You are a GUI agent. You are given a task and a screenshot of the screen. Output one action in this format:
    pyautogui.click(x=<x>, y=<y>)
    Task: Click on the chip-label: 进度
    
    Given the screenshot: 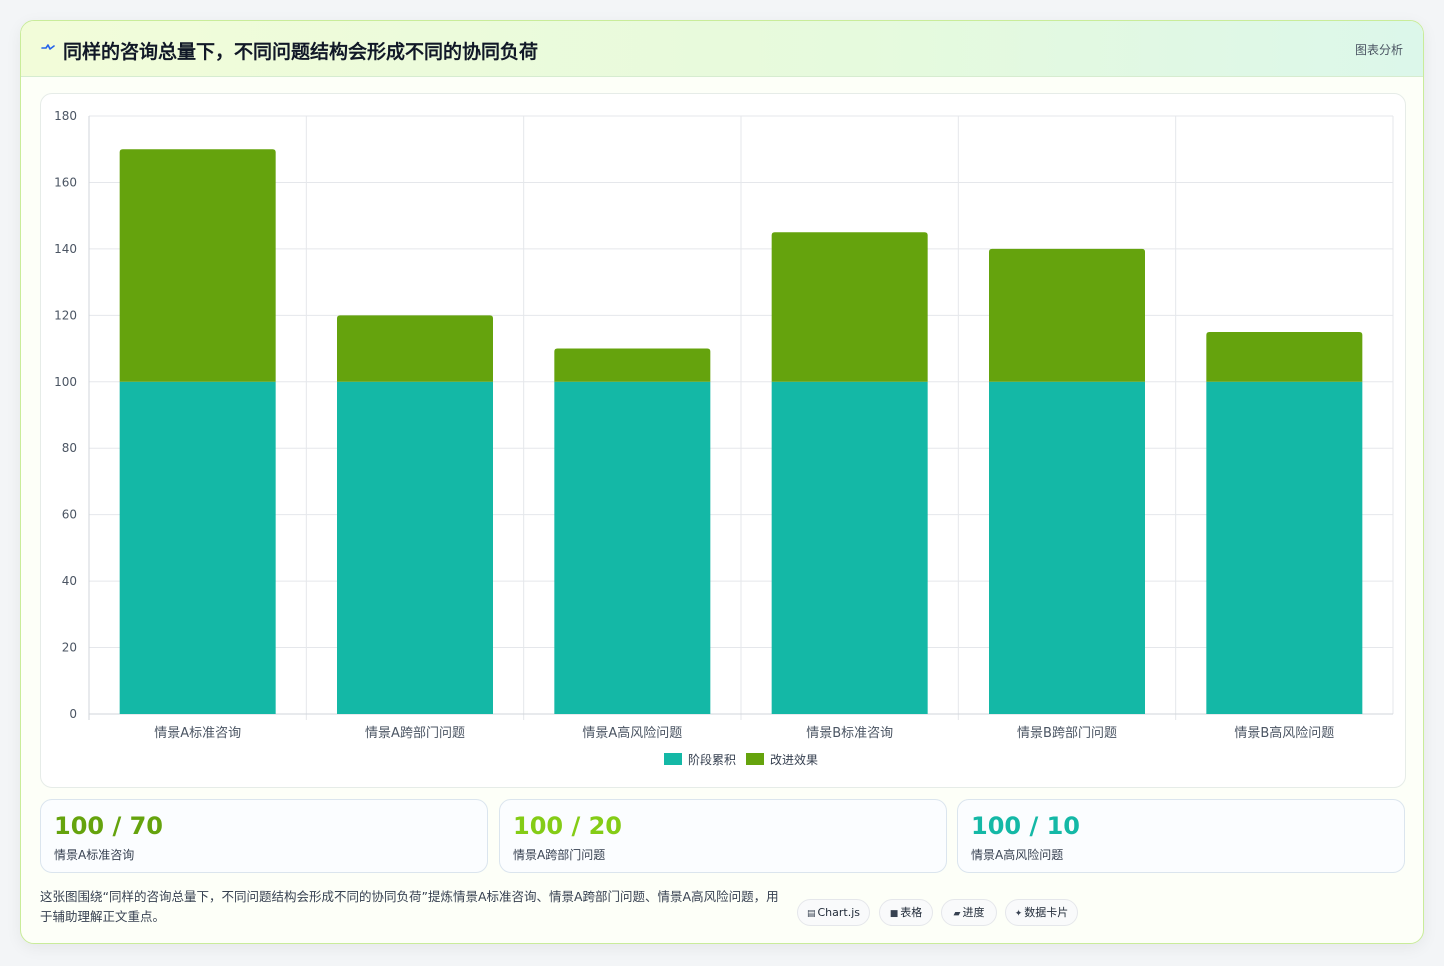 What is the action you would take?
    pyautogui.click(x=973, y=912)
    